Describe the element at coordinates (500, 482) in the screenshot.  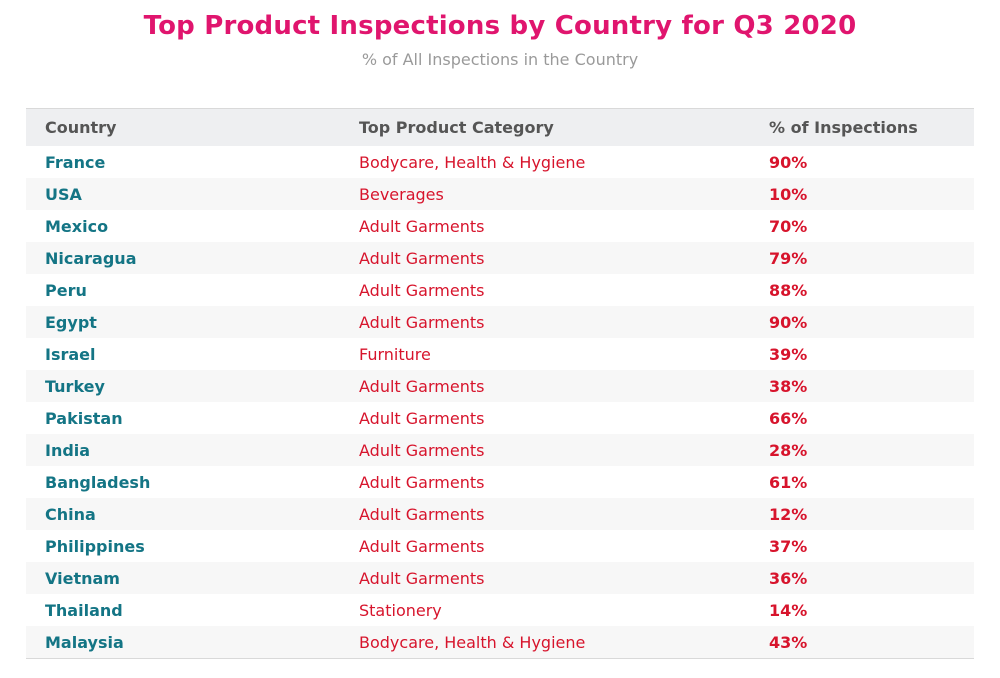
I see `table-row: Bangladesh Adult Garments 61%` at that location.